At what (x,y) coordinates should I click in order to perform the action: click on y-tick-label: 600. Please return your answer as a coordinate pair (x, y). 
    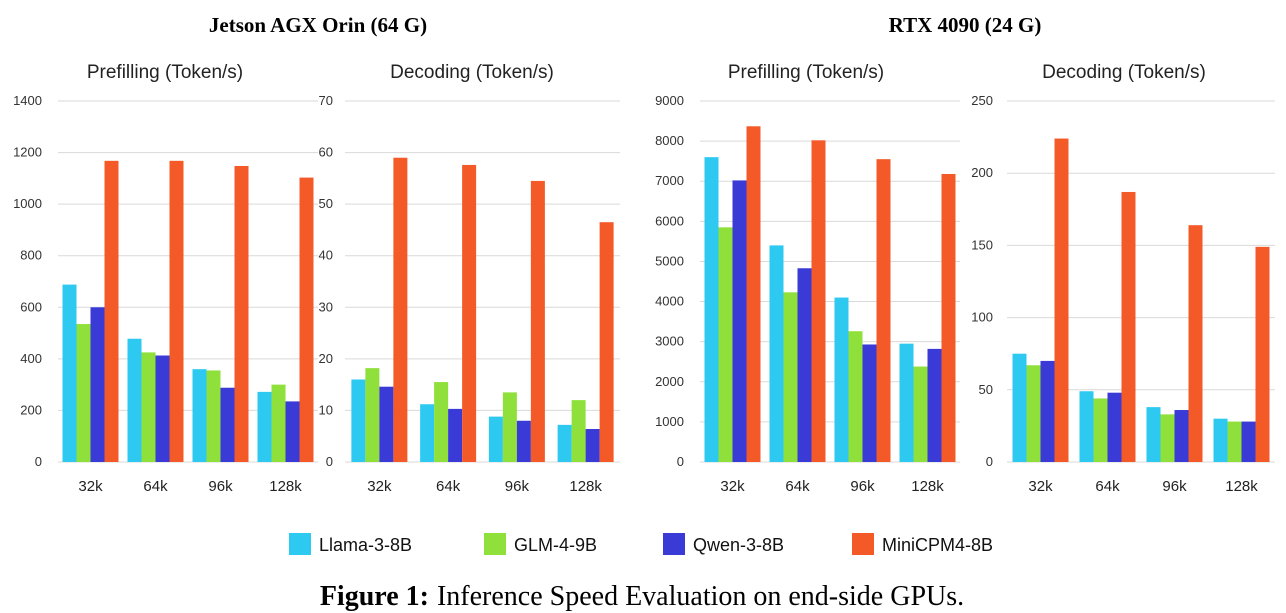
    Looking at the image, I should click on (31, 306).